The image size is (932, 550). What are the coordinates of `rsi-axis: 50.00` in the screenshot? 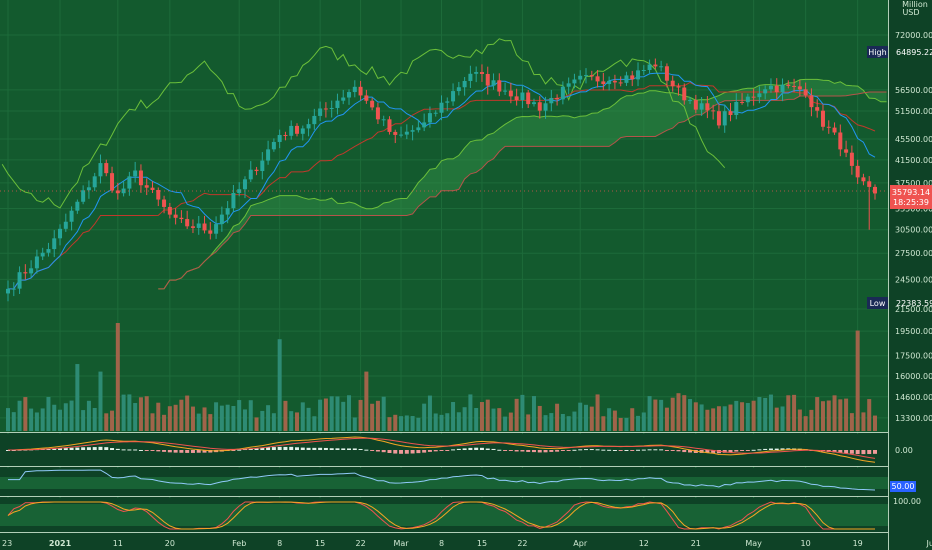 It's located at (903, 486).